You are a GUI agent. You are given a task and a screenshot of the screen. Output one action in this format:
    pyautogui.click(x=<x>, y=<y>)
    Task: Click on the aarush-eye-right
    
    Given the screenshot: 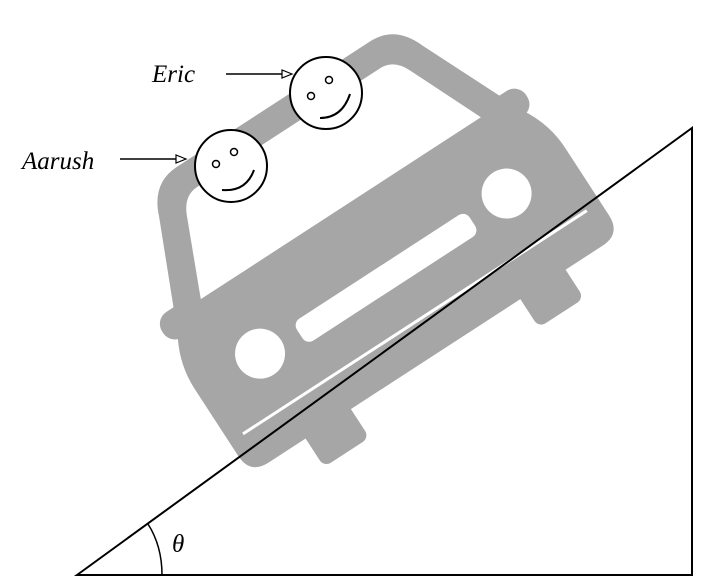 What is the action you would take?
    pyautogui.click(x=234, y=152)
    